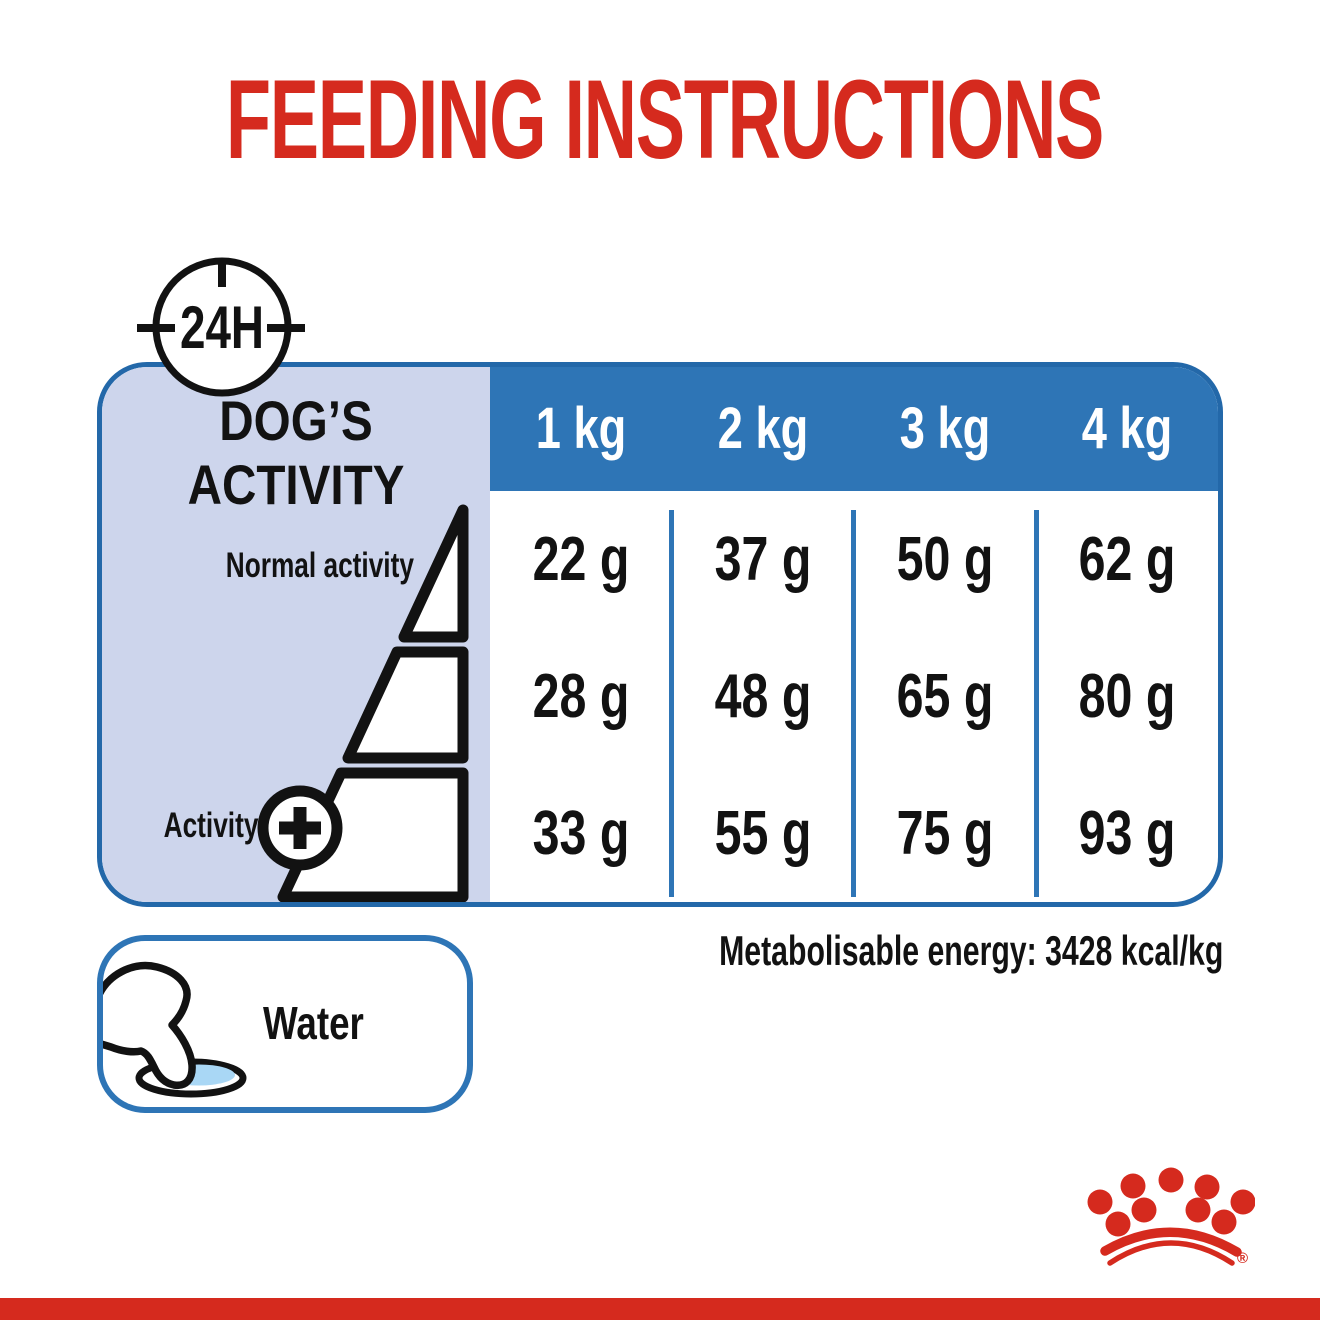 This screenshot has width=1320, height=1320. Describe the element at coordinates (854, 429) in the screenshot. I see `weight-header-row: 1 kg 2 kg 3 kg 4 kg` at that location.